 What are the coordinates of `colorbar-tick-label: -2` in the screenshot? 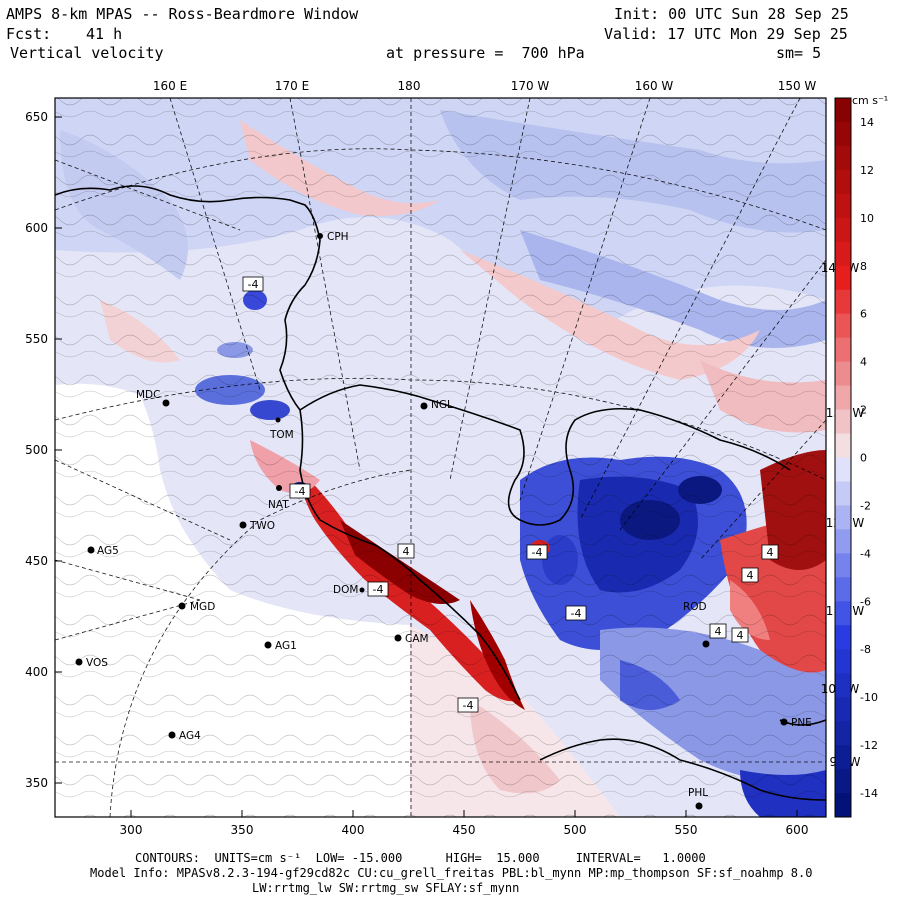 It's located at (865, 505).